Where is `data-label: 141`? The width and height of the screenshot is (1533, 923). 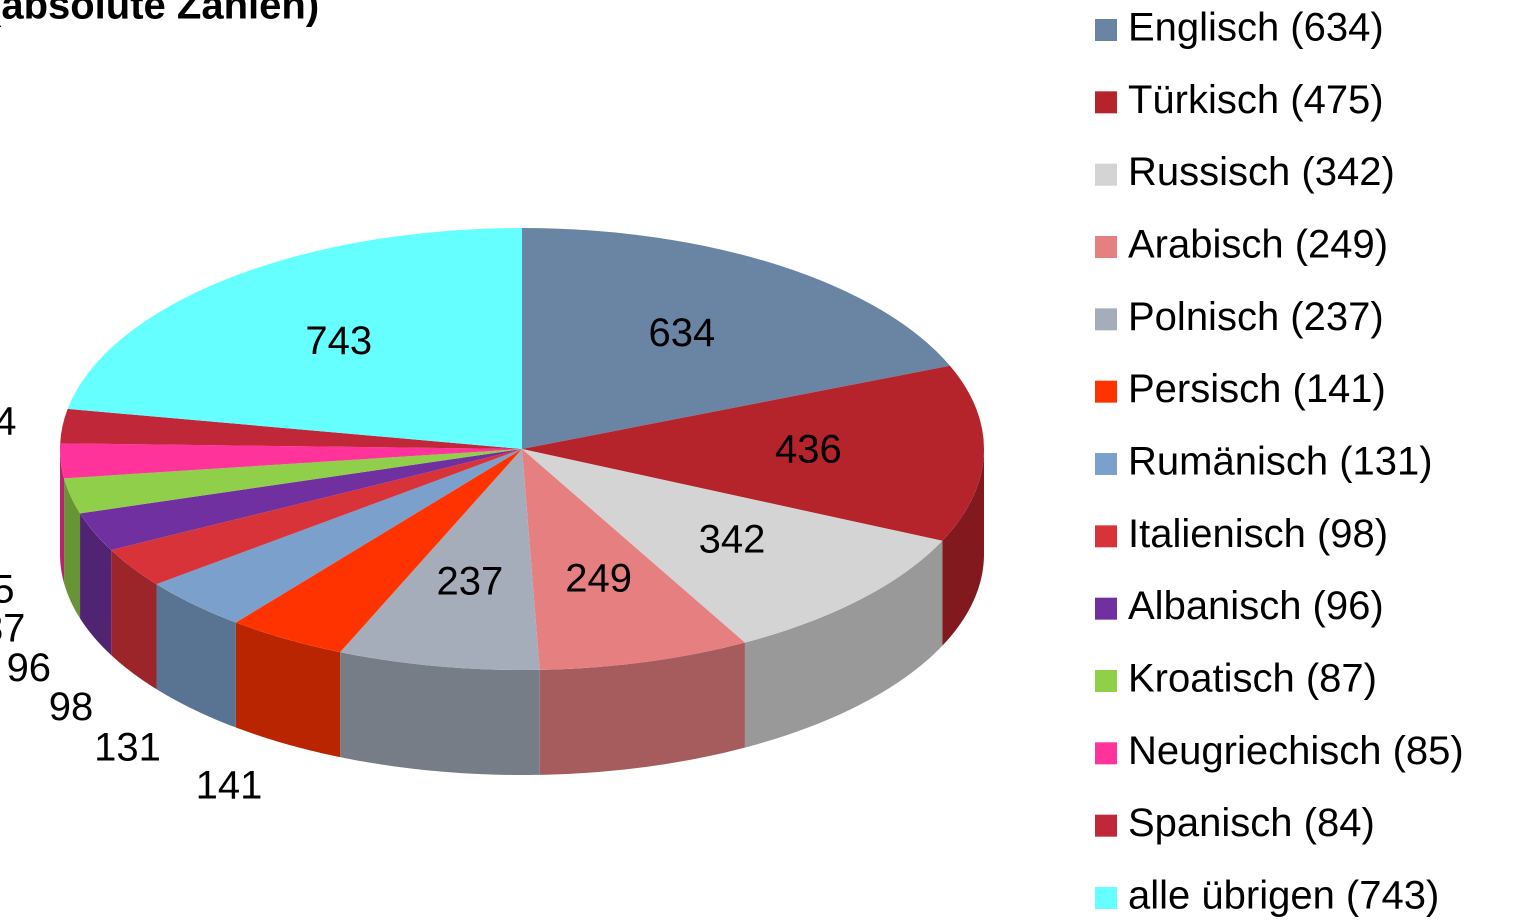 data-label: 141 is located at coordinates (229, 786).